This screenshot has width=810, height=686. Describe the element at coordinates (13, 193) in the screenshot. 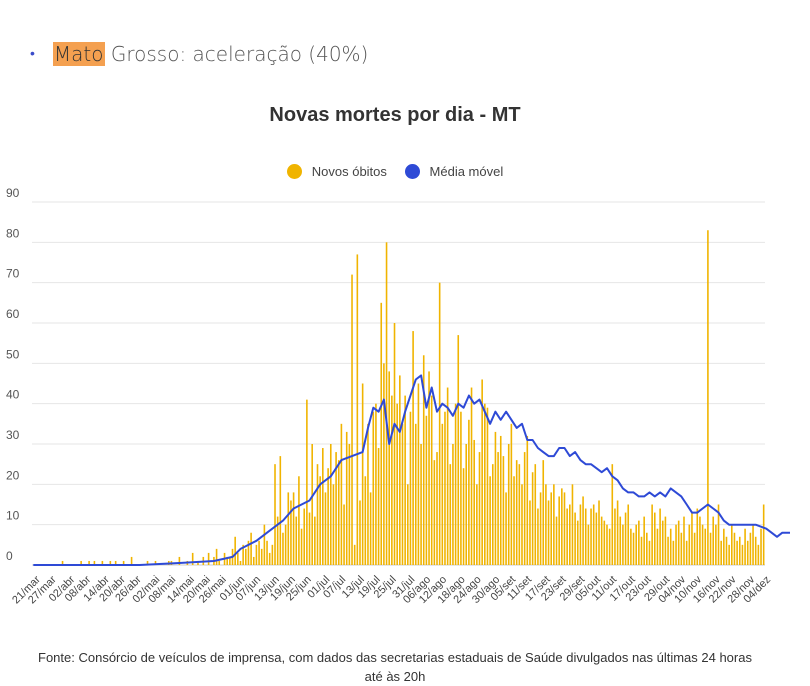

I see `y-tick-label: 90` at that location.